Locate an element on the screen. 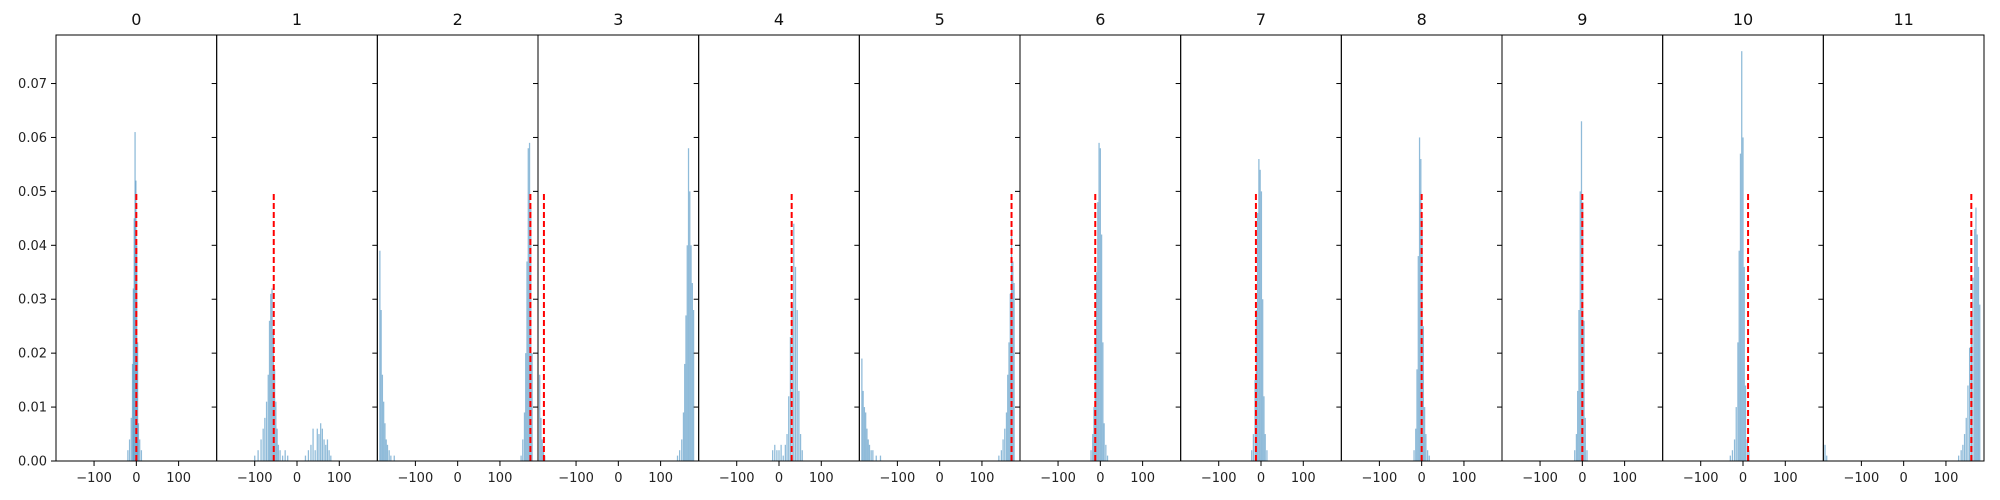  panel-0: −100 0 100 0 is located at coordinates (134, 248).